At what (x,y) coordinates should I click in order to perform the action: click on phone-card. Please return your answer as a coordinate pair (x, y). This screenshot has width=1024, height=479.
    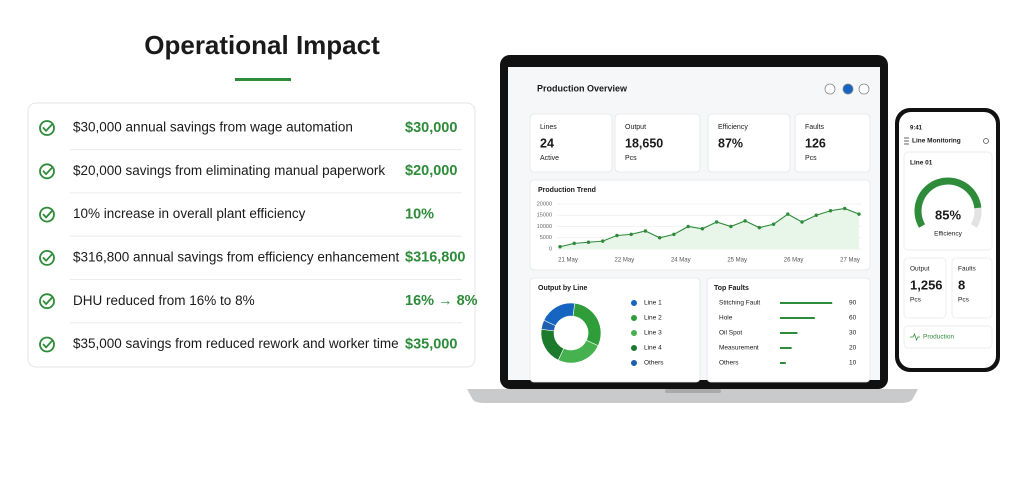
    Looking at the image, I should click on (948, 201).